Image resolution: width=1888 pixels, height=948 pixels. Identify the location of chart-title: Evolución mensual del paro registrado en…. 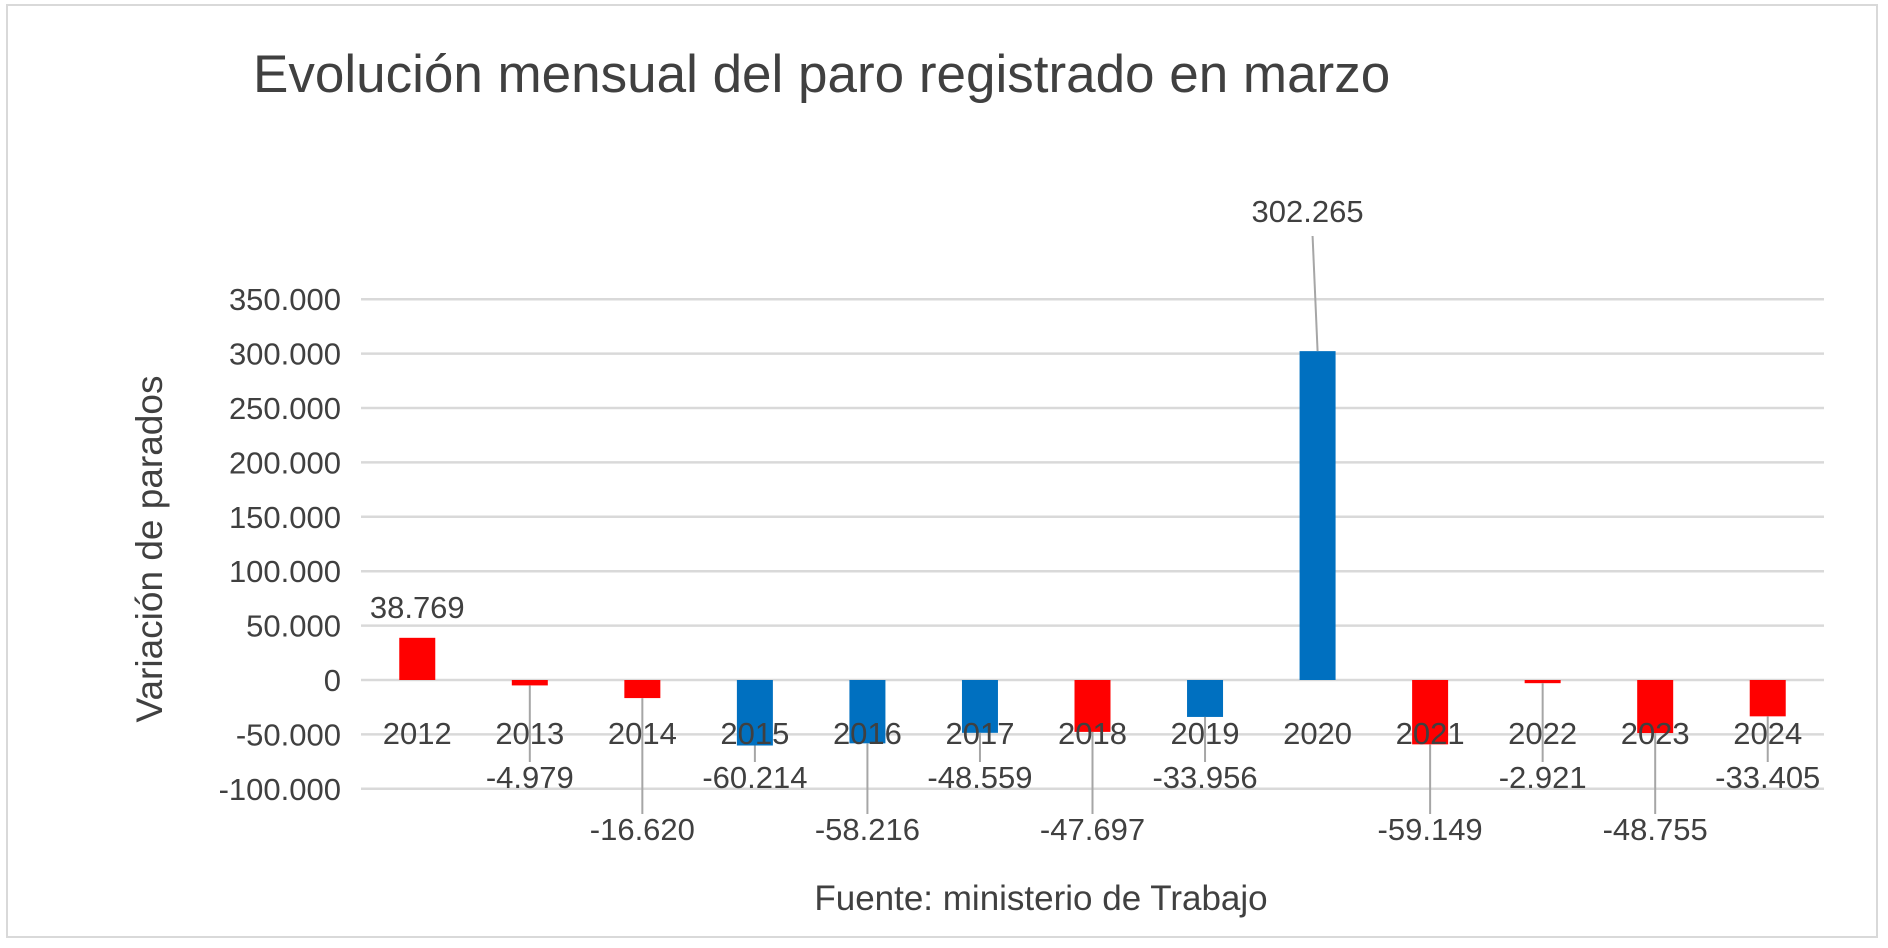
(821, 74).